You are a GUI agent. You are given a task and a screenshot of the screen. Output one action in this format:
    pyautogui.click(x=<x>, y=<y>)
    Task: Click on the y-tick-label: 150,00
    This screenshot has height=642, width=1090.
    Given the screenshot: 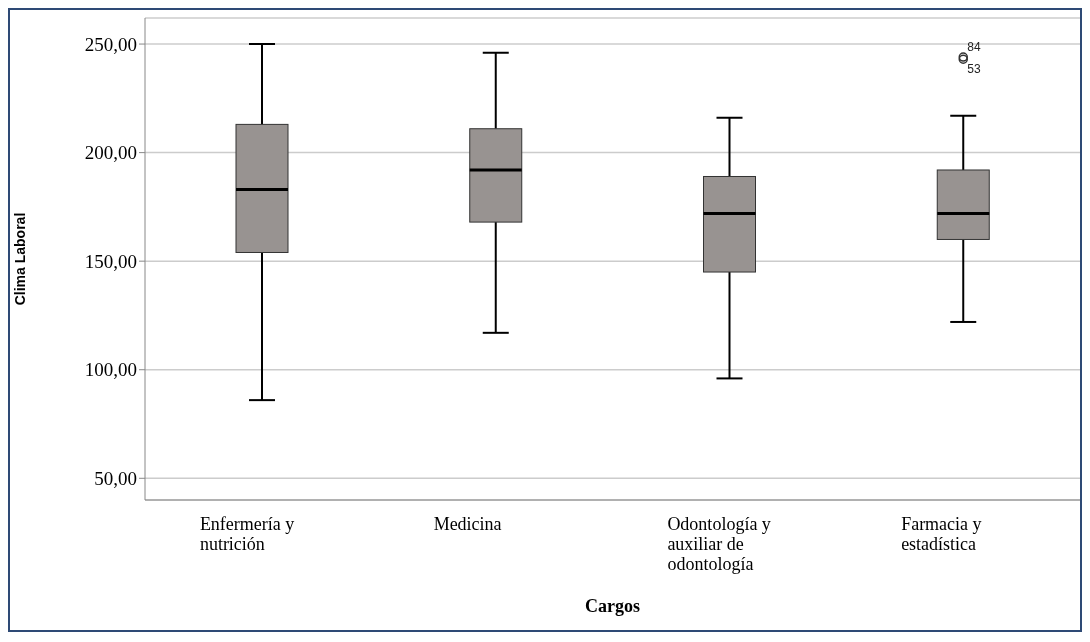 What is the action you would take?
    pyautogui.click(x=110, y=261)
    